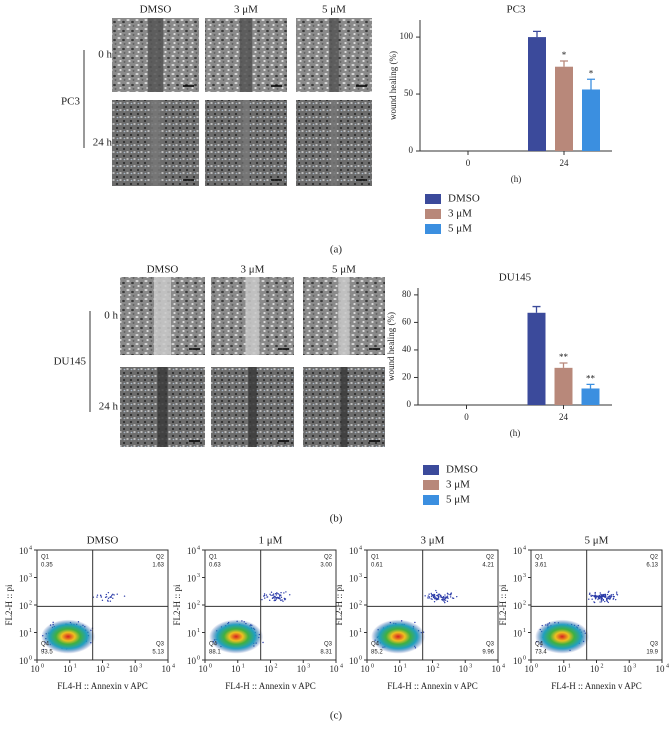 The image size is (672, 729). Describe the element at coordinates (564, 357) in the screenshot. I see `significance: **` at that location.